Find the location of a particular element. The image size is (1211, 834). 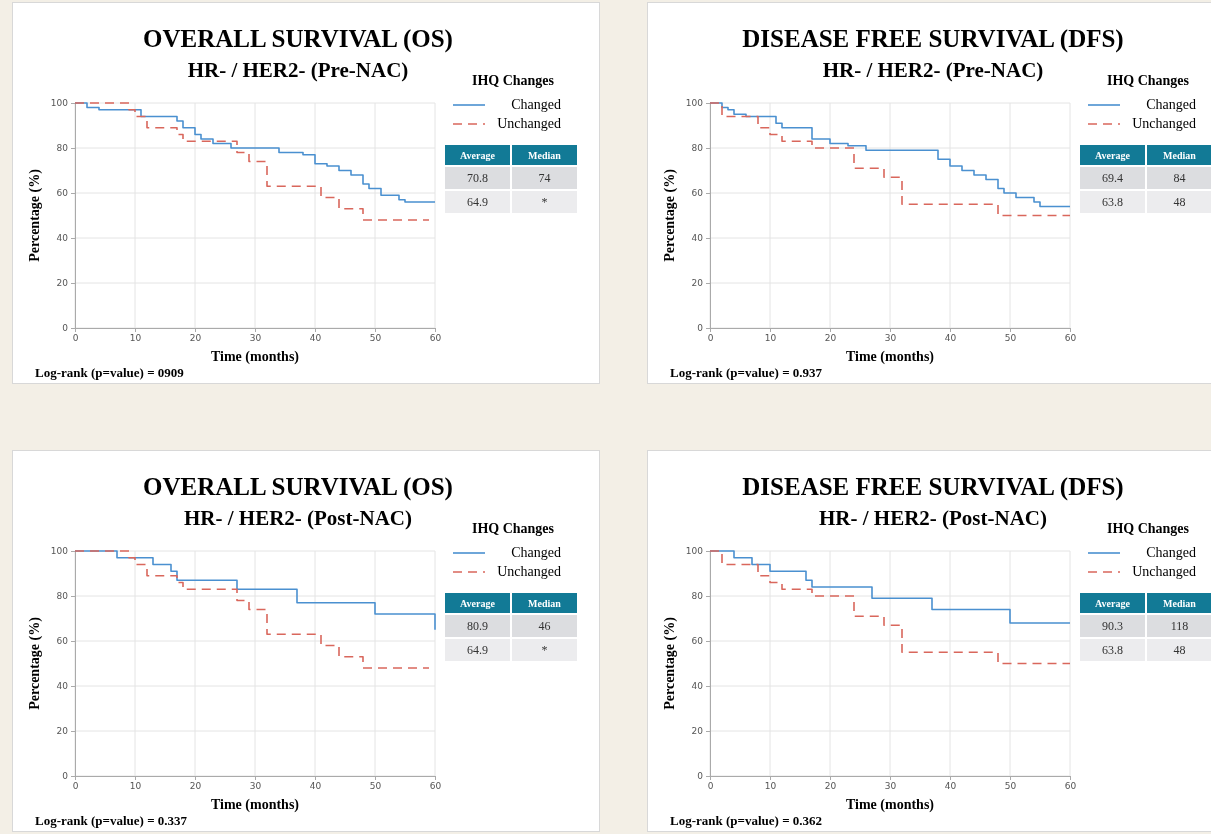

text: 70.8 is located at coordinates (477, 178).